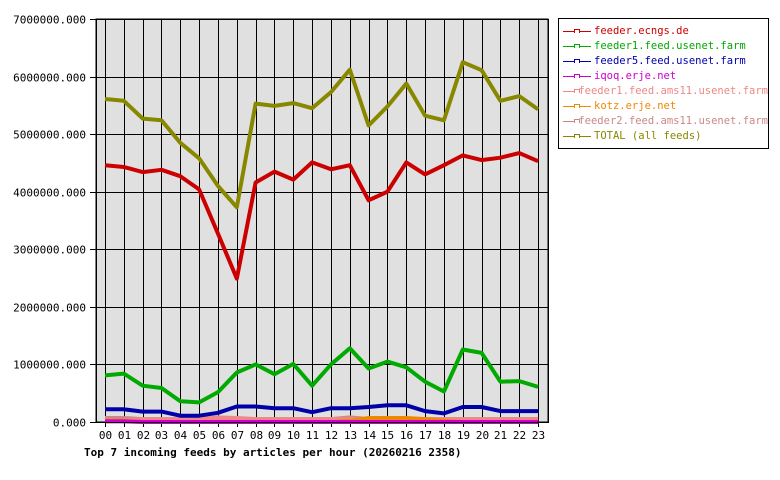 The image size is (780, 480). Describe the element at coordinates (49, 78) in the screenshot. I see `y-tick-label: 6000000.000` at that location.